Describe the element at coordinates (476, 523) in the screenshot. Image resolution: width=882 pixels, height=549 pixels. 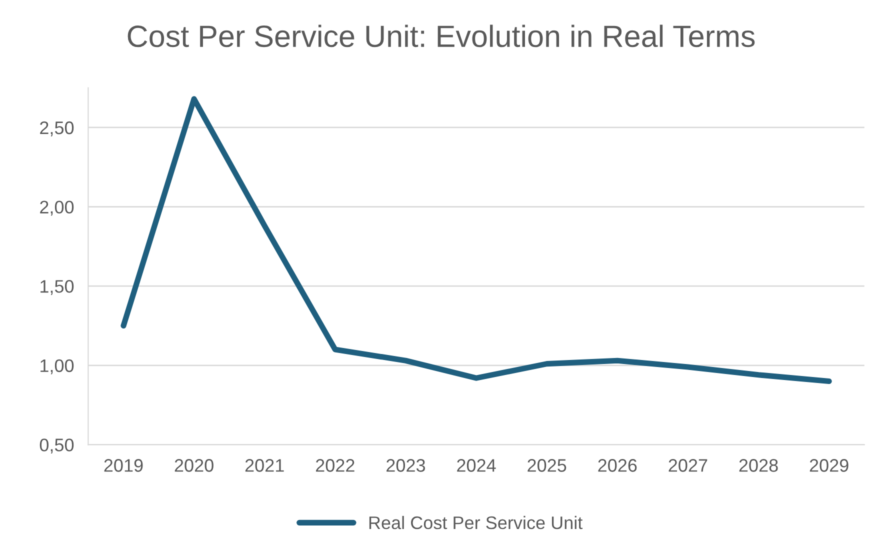
I see `legend-label: Real Cost Per Service Unit` at that location.